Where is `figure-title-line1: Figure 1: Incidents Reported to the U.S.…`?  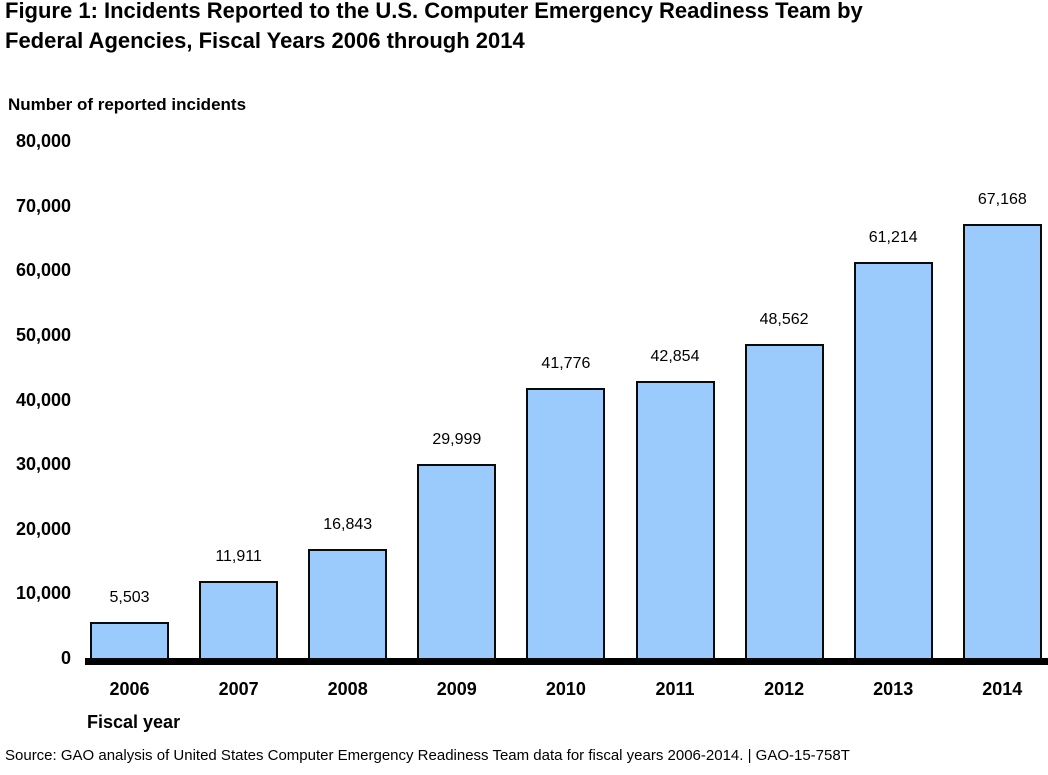
figure-title-line1: Figure 1: Incidents Reported to the U.S.… is located at coordinates (434, 11).